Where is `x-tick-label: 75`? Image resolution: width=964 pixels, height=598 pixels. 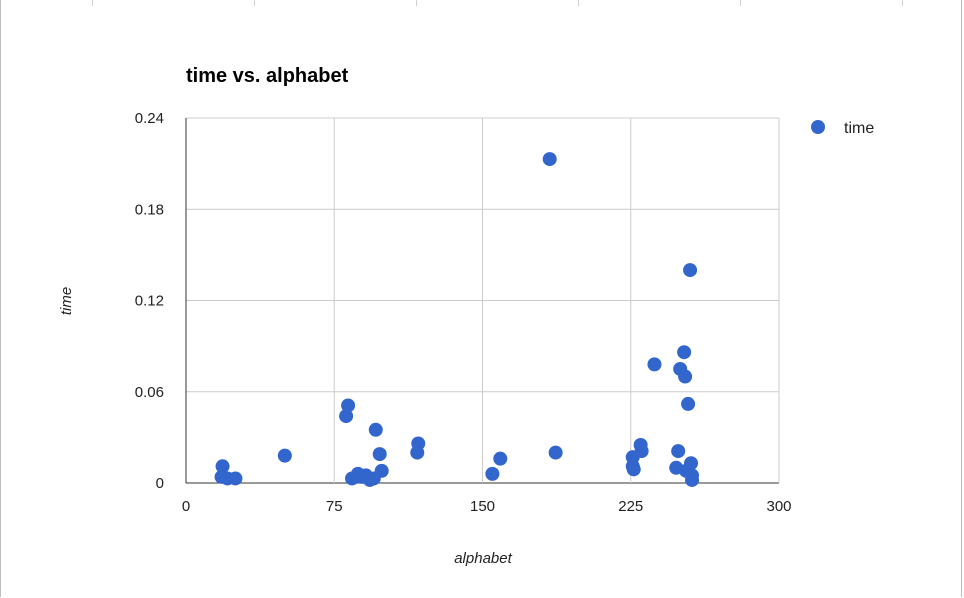
x-tick-label: 75 is located at coordinates (334, 506).